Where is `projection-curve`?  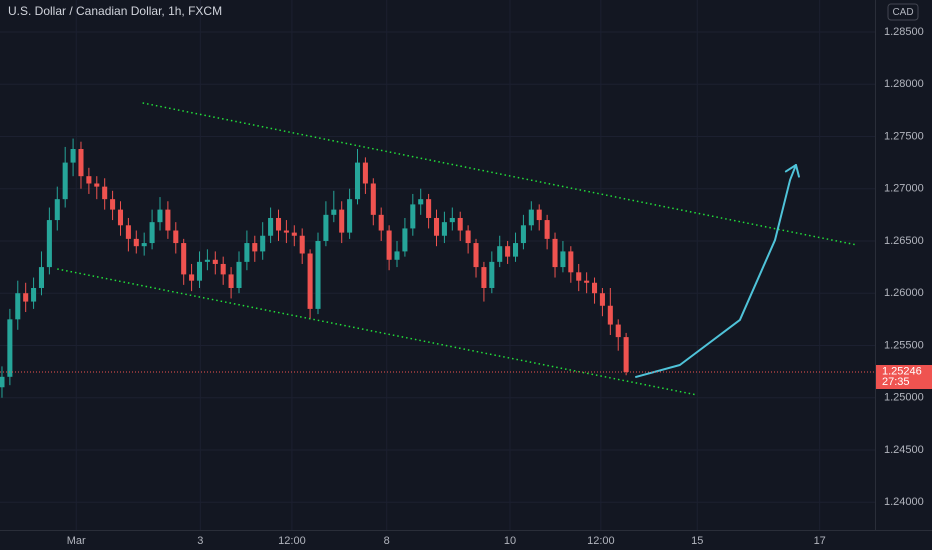
projection-curve is located at coordinates (716, 270).